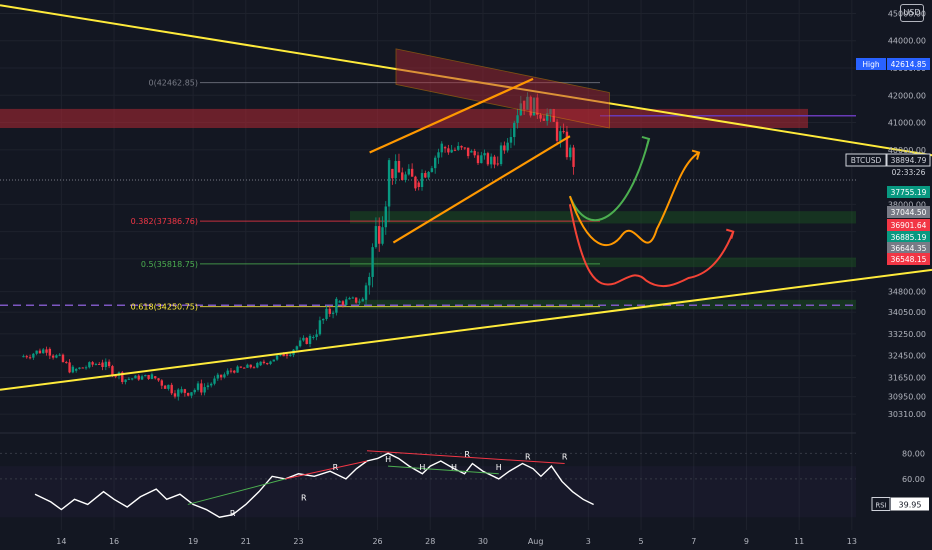 This screenshot has height=550, width=932. What do you see at coordinates (603, 217) in the screenshot?
I see `zone-rect` at bounding box center [603, 217].